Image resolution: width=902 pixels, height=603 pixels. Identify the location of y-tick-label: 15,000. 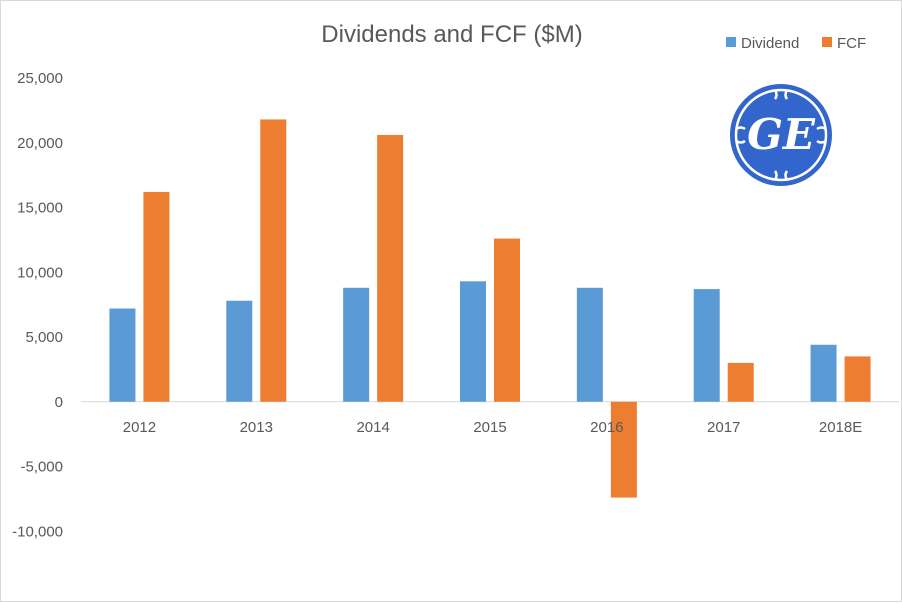
(40, 208).